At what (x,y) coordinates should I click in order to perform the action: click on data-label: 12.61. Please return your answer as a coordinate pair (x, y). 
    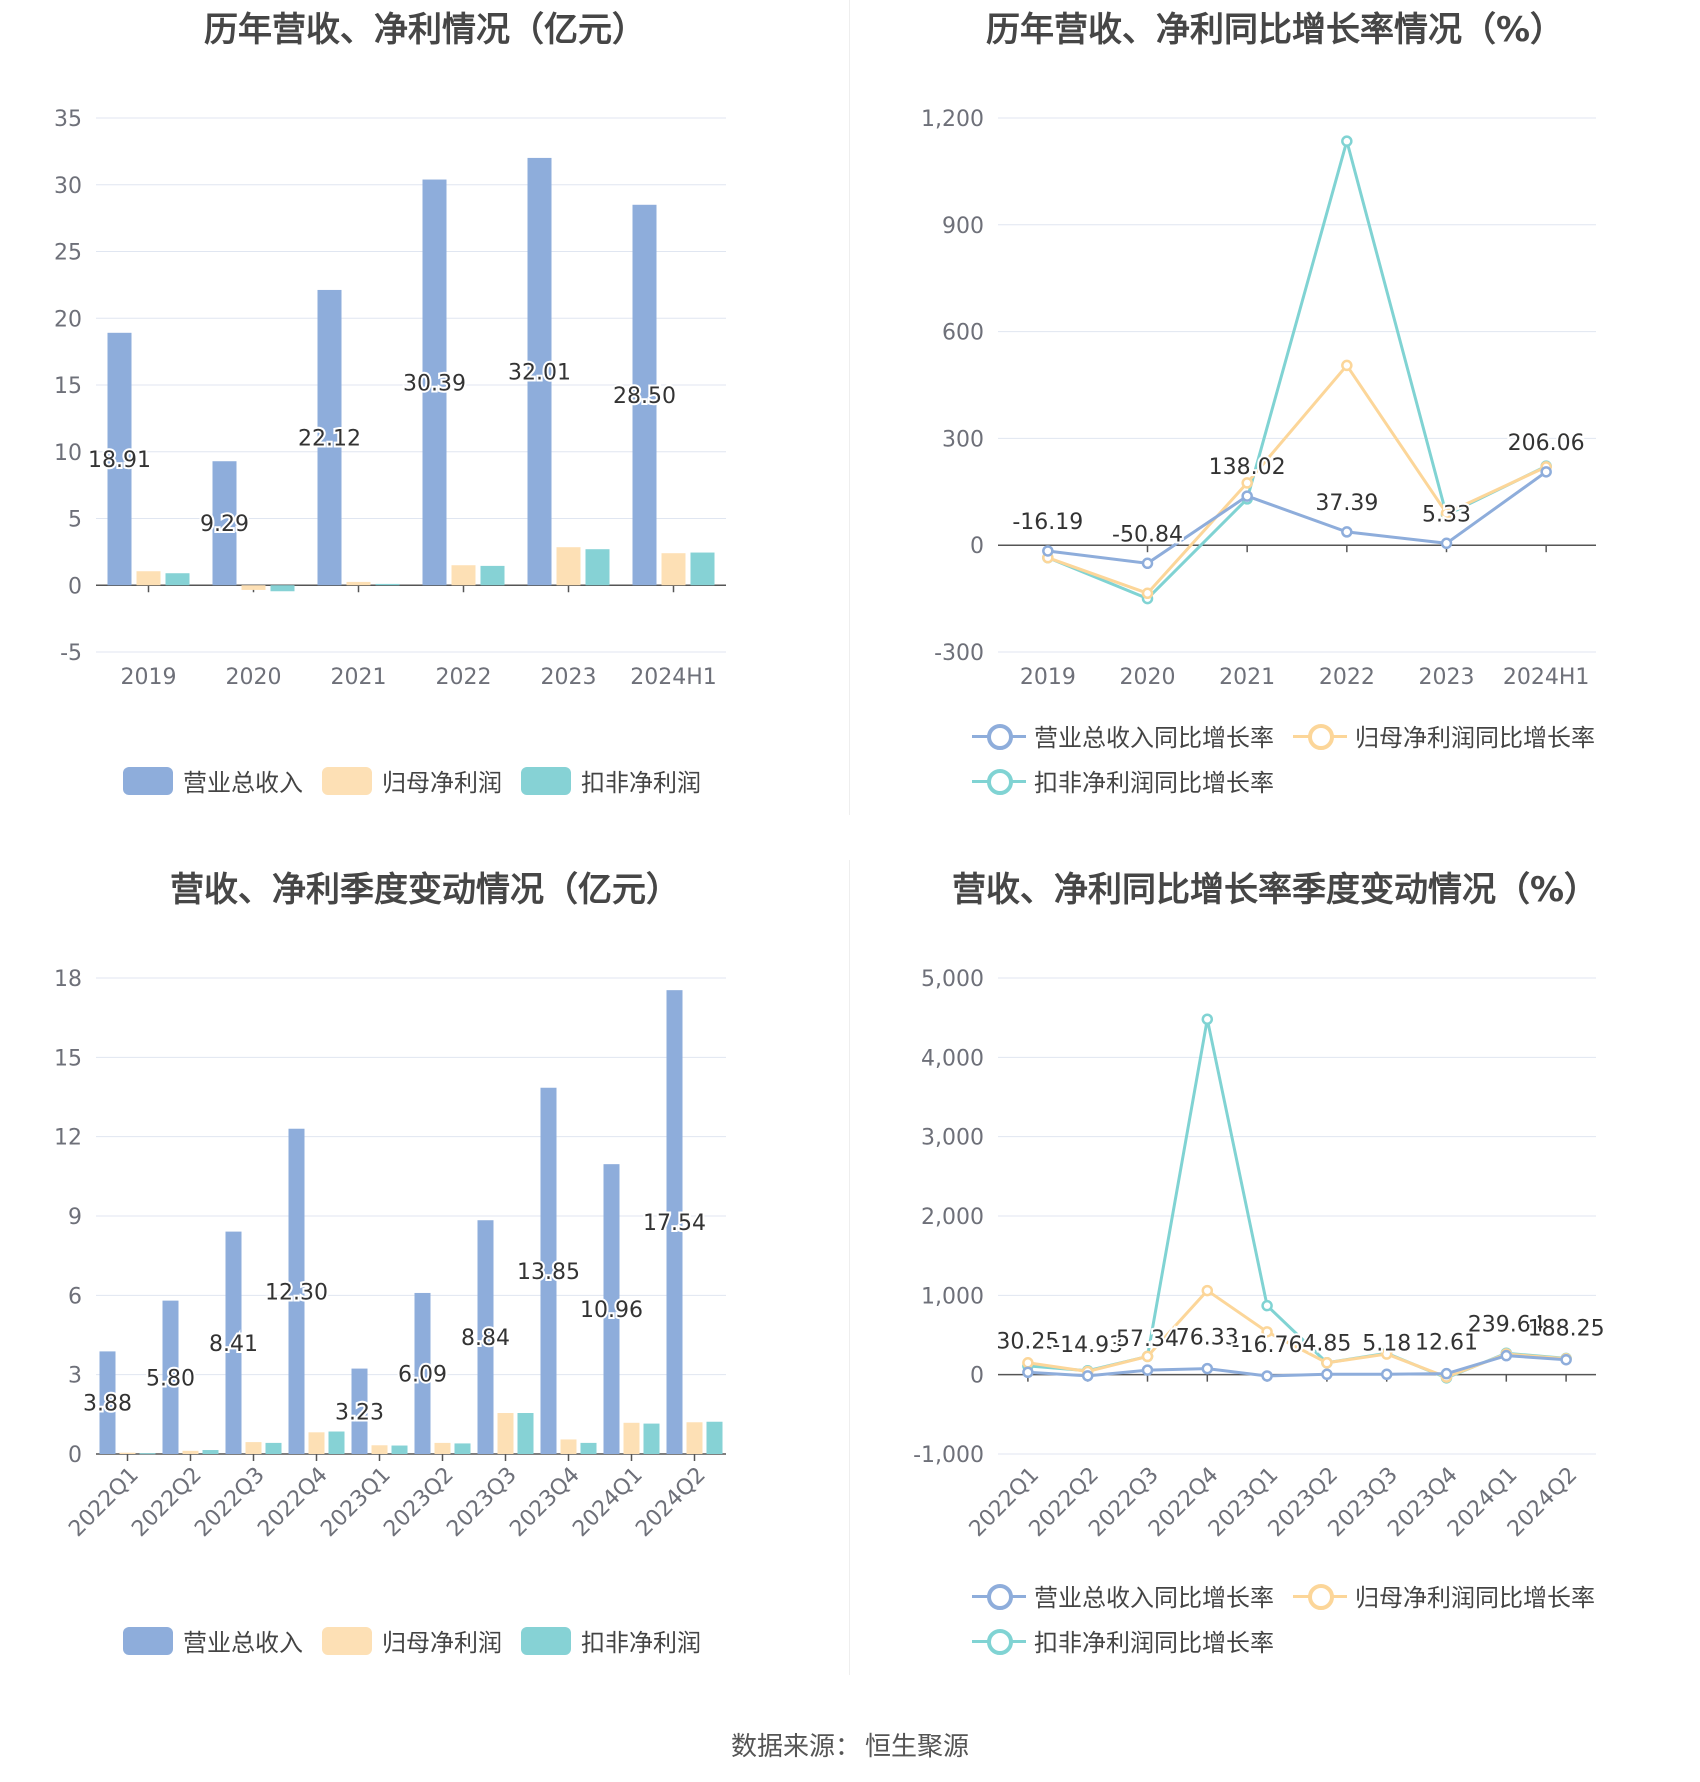
    Looking at the image, I should click on (1446, 1343).